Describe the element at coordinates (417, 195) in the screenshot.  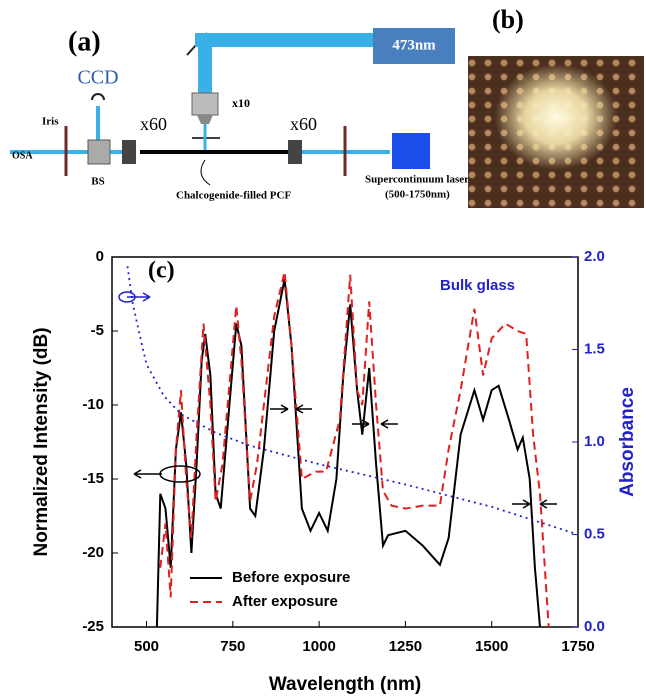
I see `source-range: (500-1750nm)` at that location.